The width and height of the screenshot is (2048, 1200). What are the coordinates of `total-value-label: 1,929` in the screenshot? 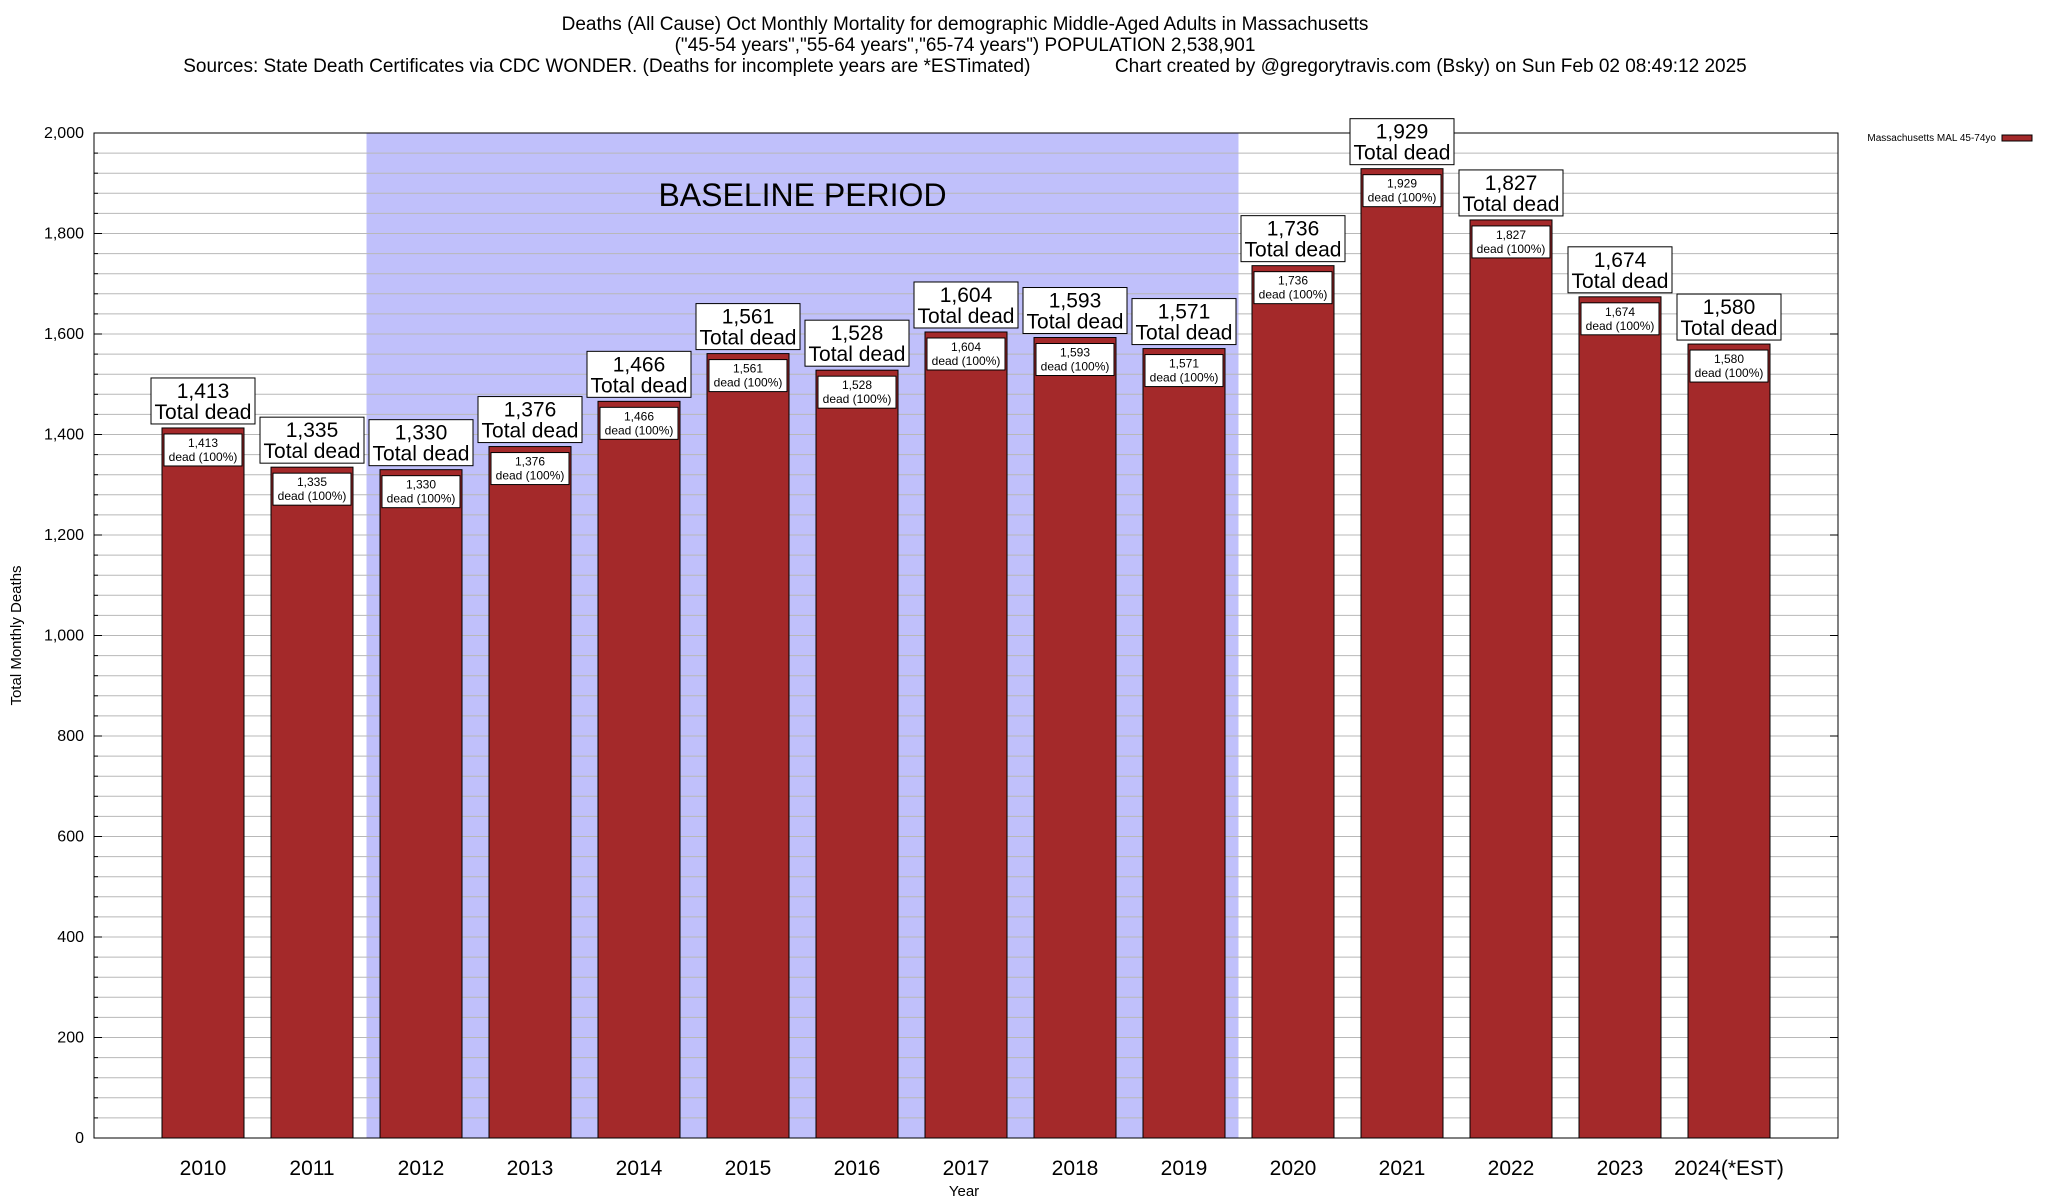 It's located at (1402, 132).